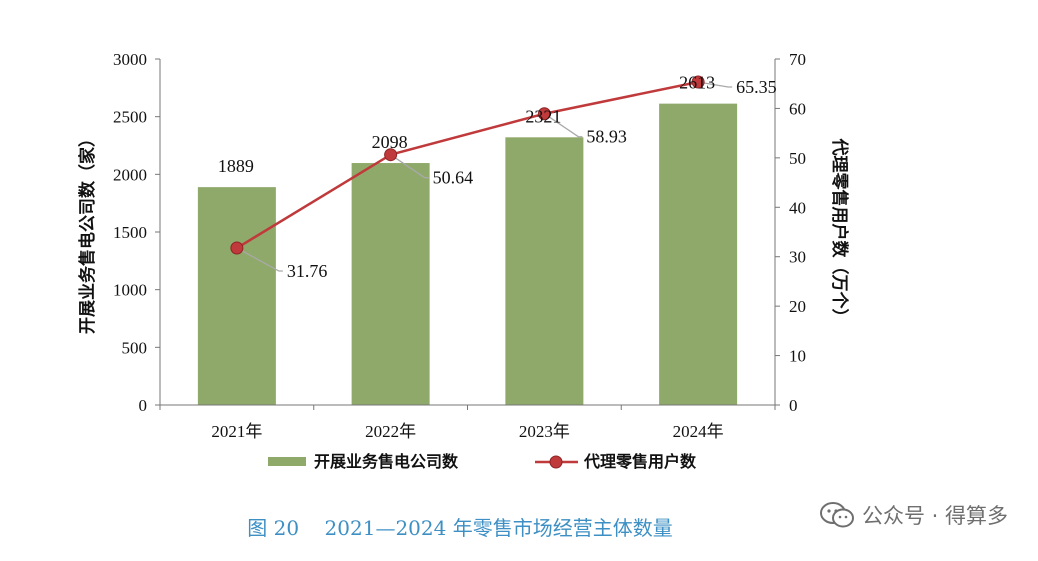  Describe the element at coordinates (793, 405) in the screenshot. I see `right-tick-label: 0` at that location.